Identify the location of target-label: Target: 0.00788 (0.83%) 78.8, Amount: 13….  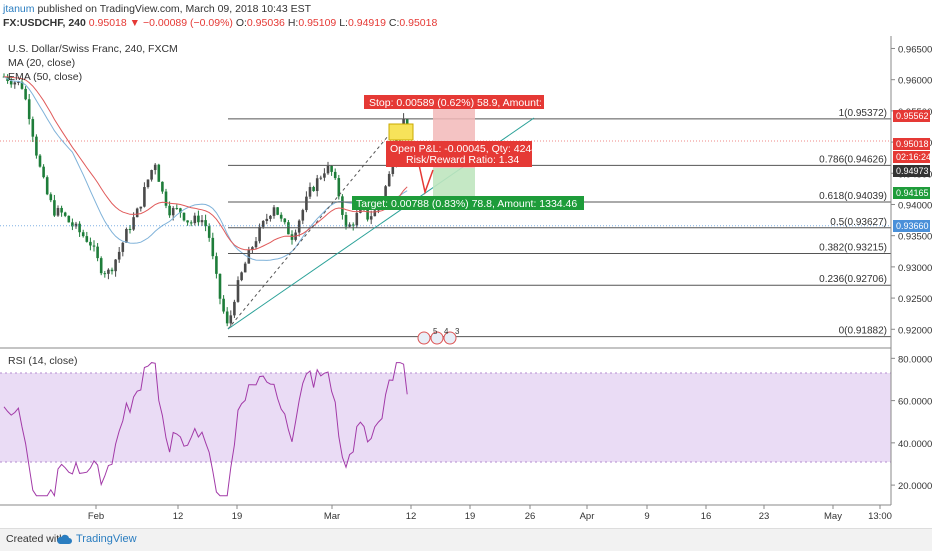
(468, 203).